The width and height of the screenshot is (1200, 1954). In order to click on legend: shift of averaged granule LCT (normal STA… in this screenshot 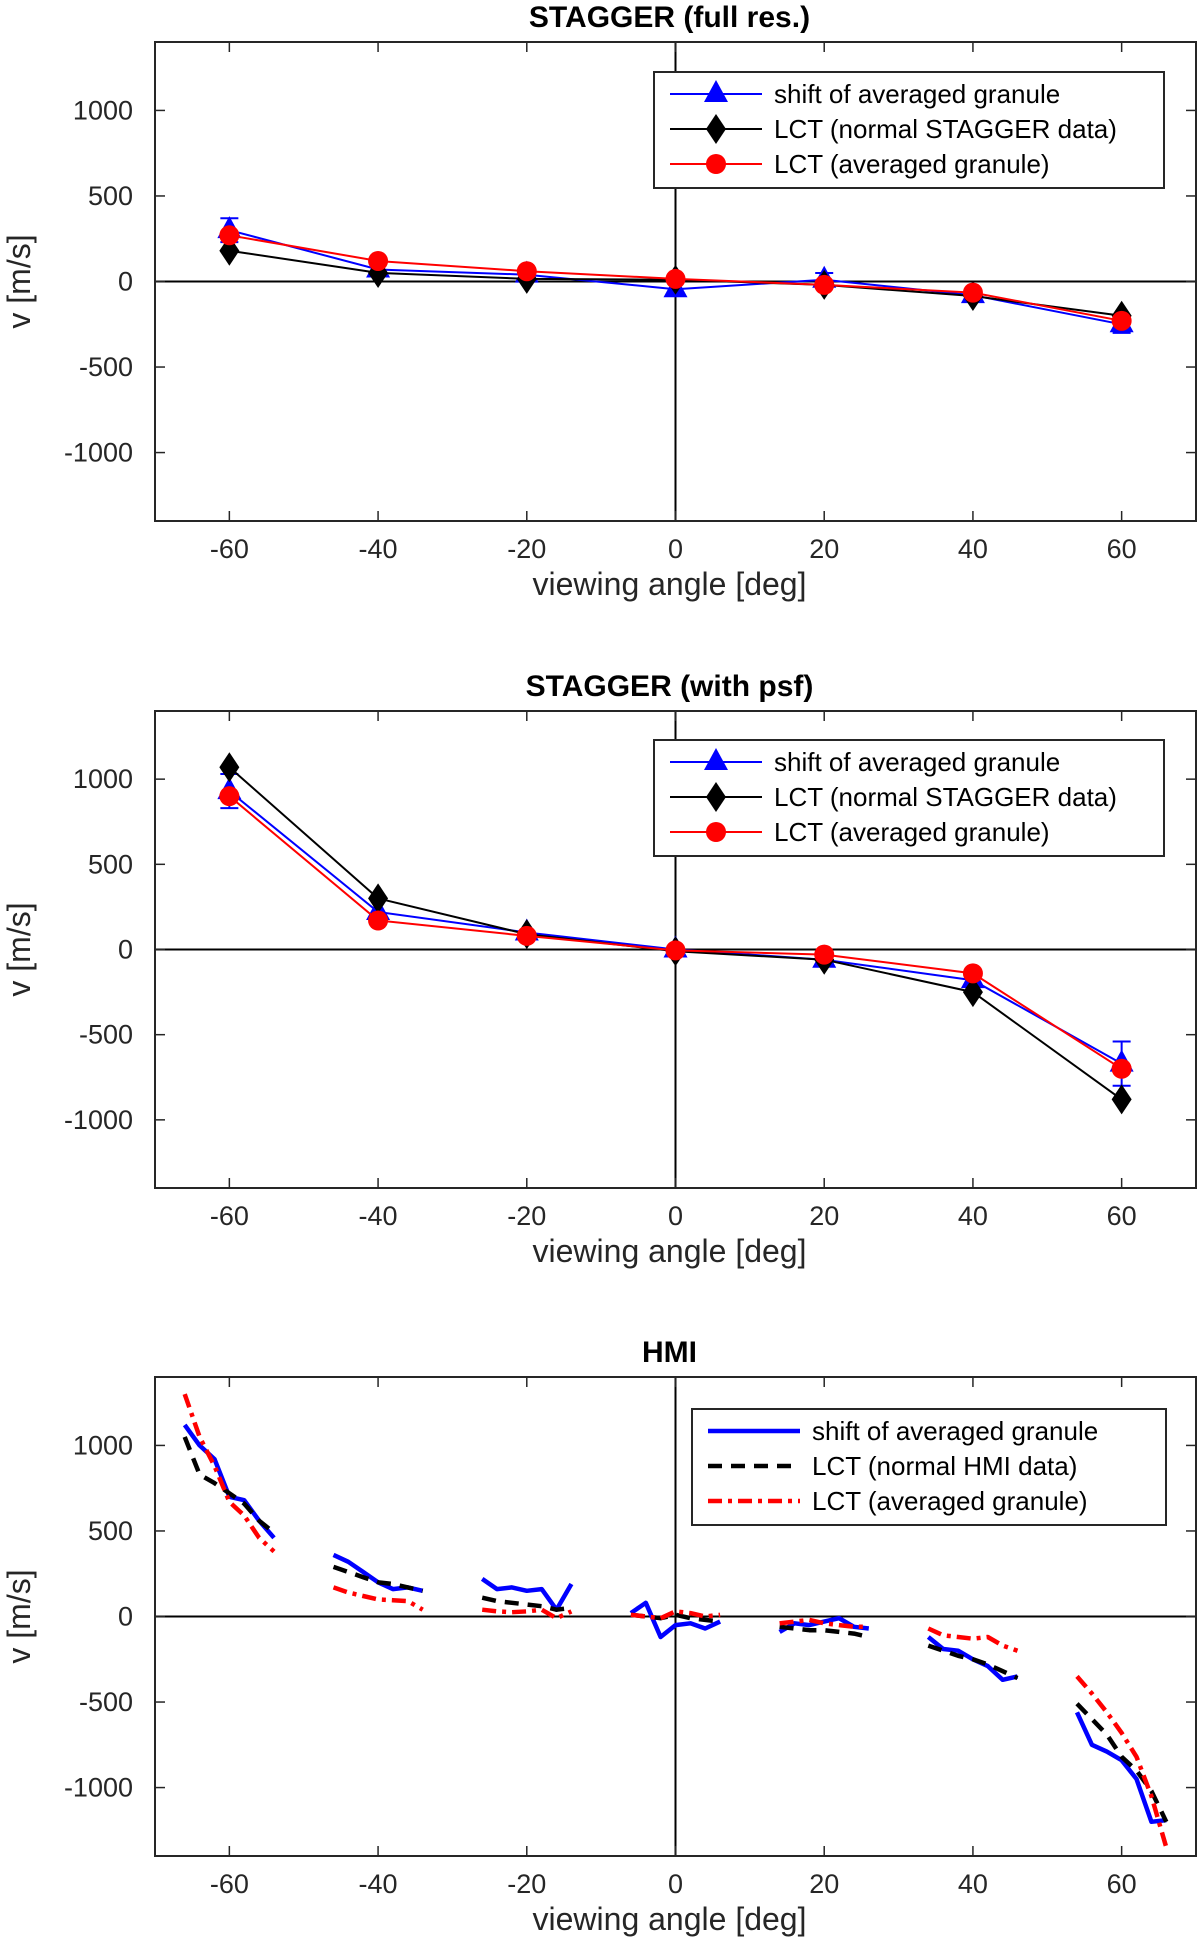, I will do `click(909, 130)`.